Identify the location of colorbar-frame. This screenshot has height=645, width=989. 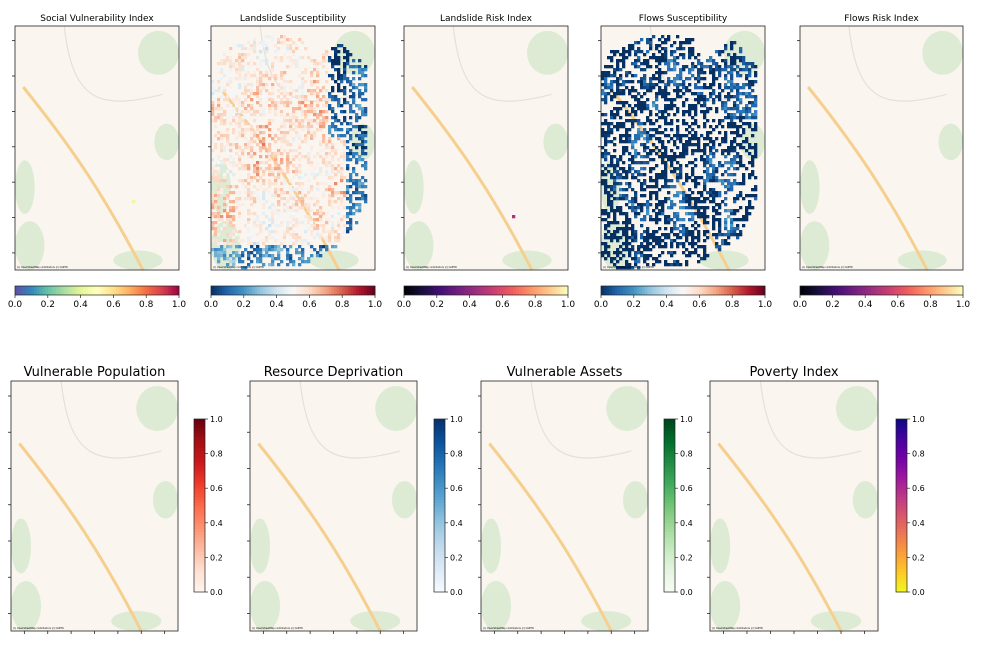
(901, 505).